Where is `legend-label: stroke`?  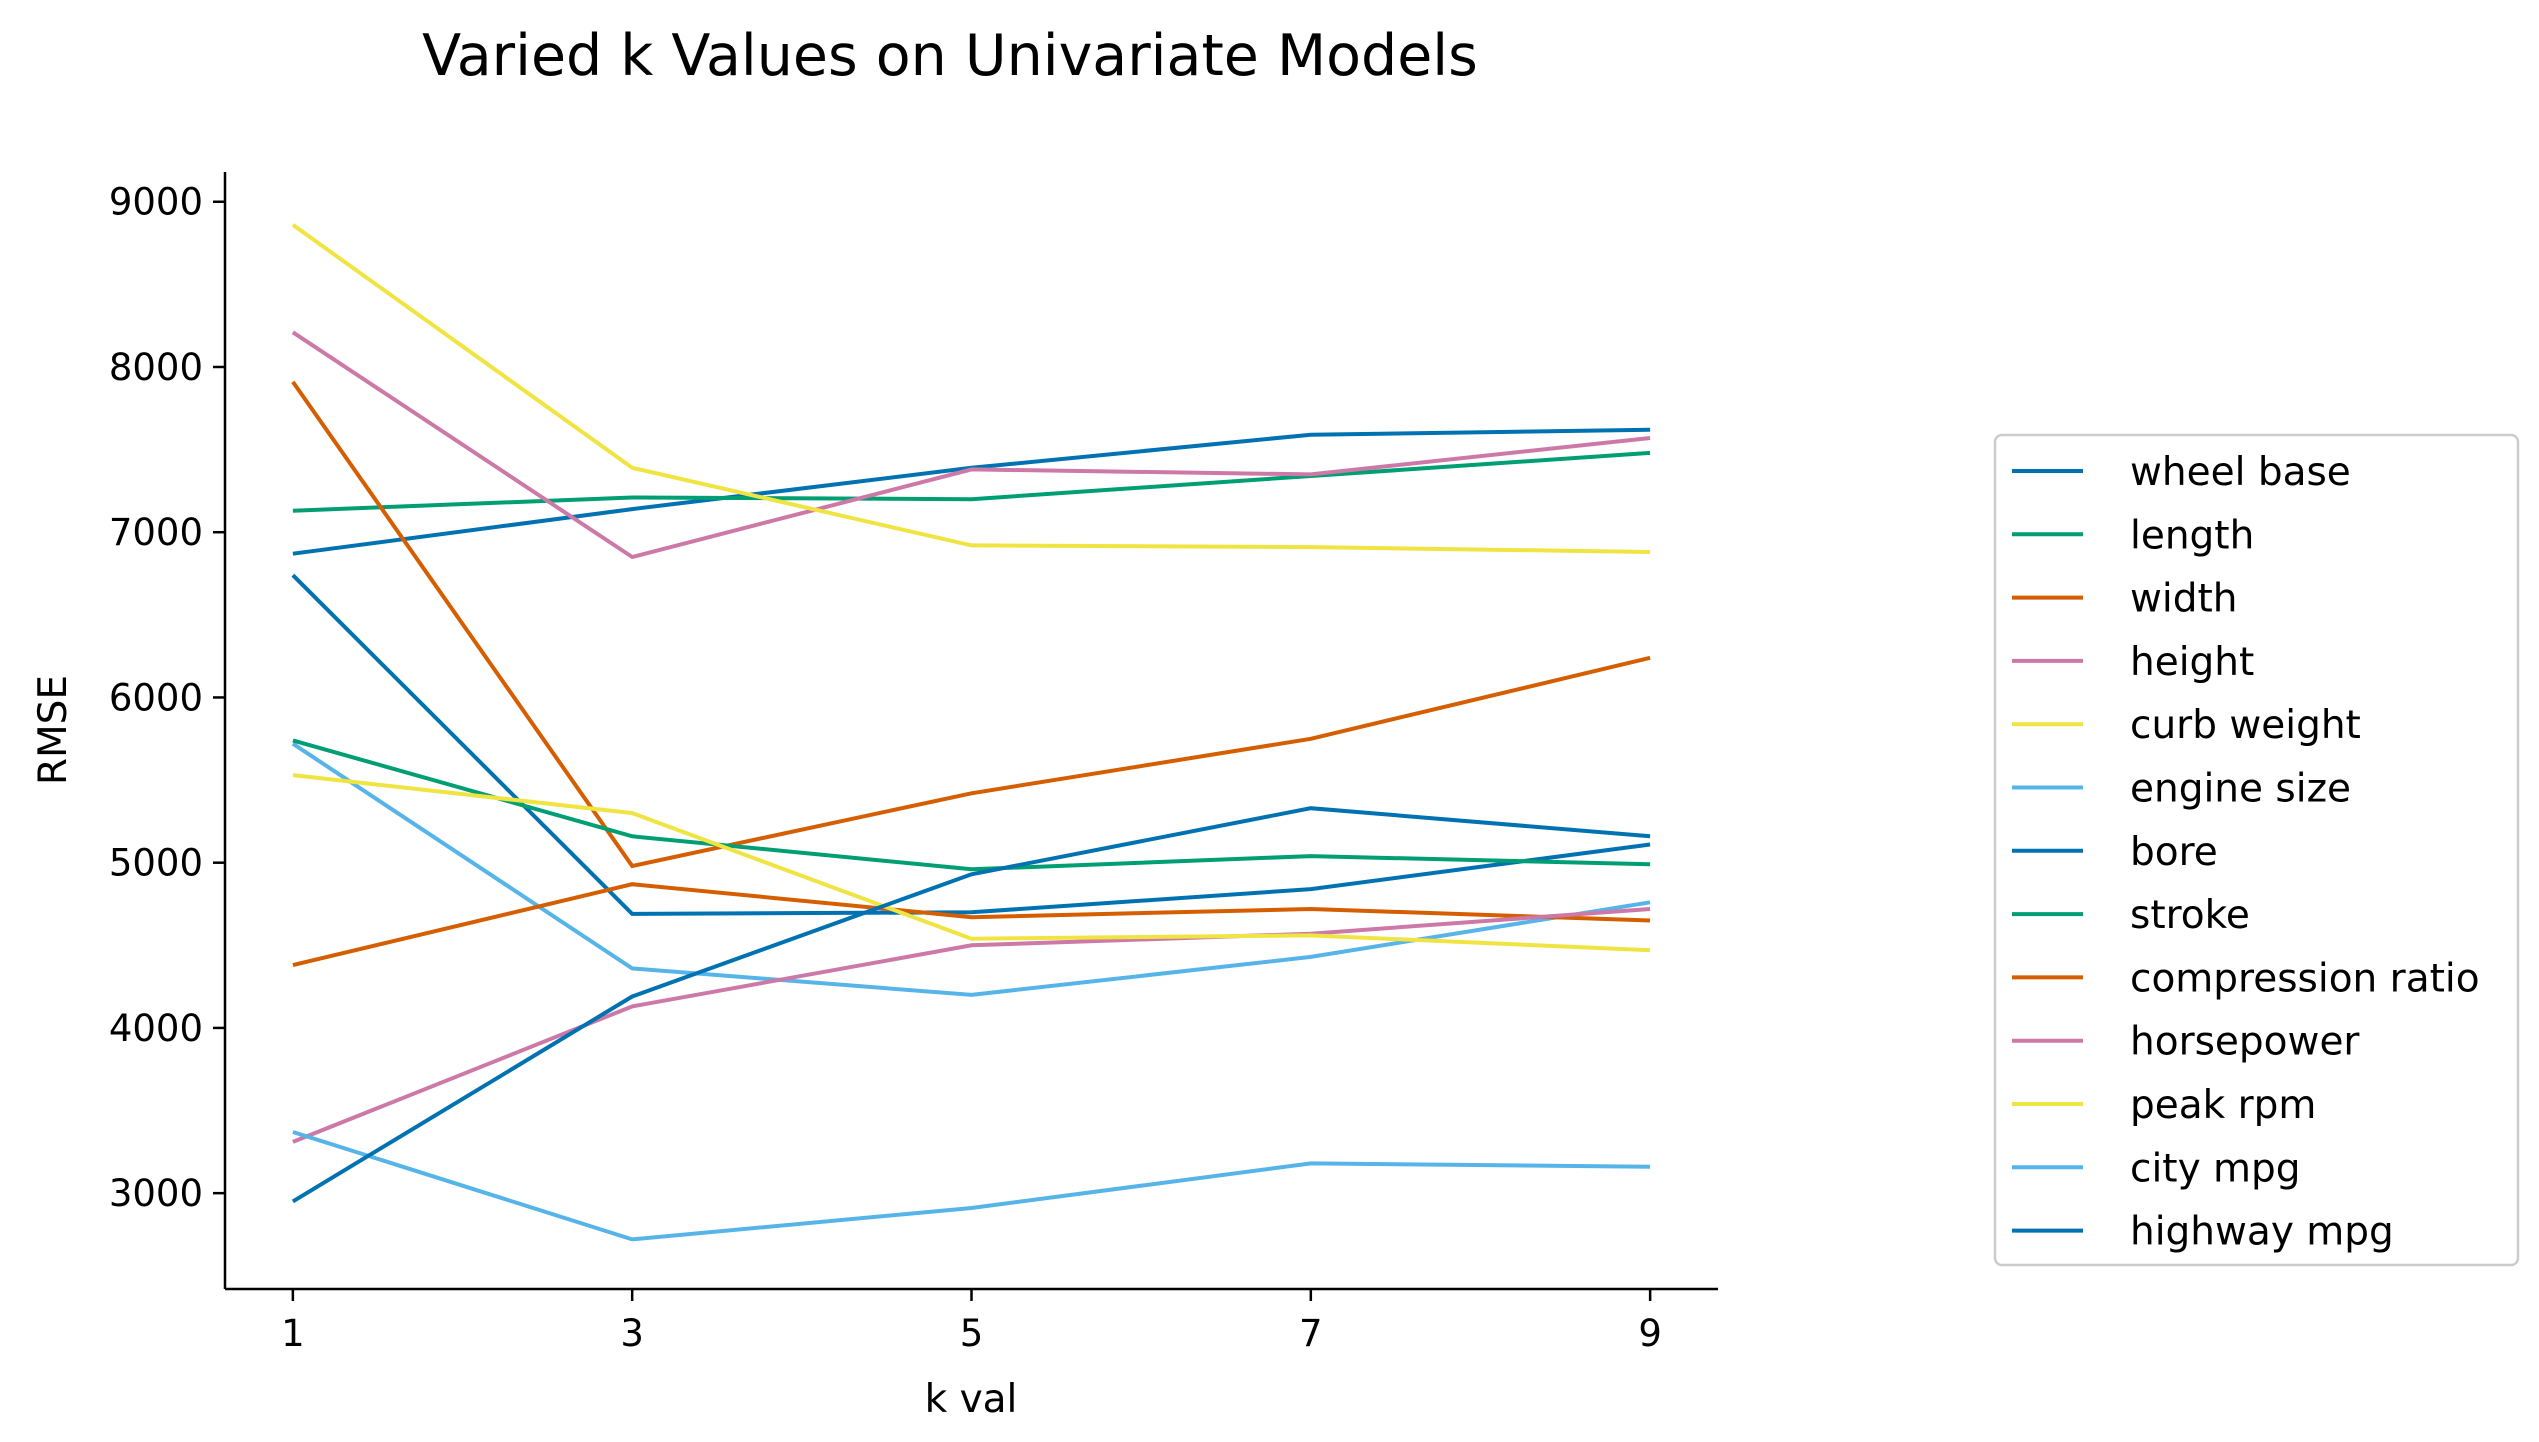
legend-label: stroke is located at coordinates (2190, 915).